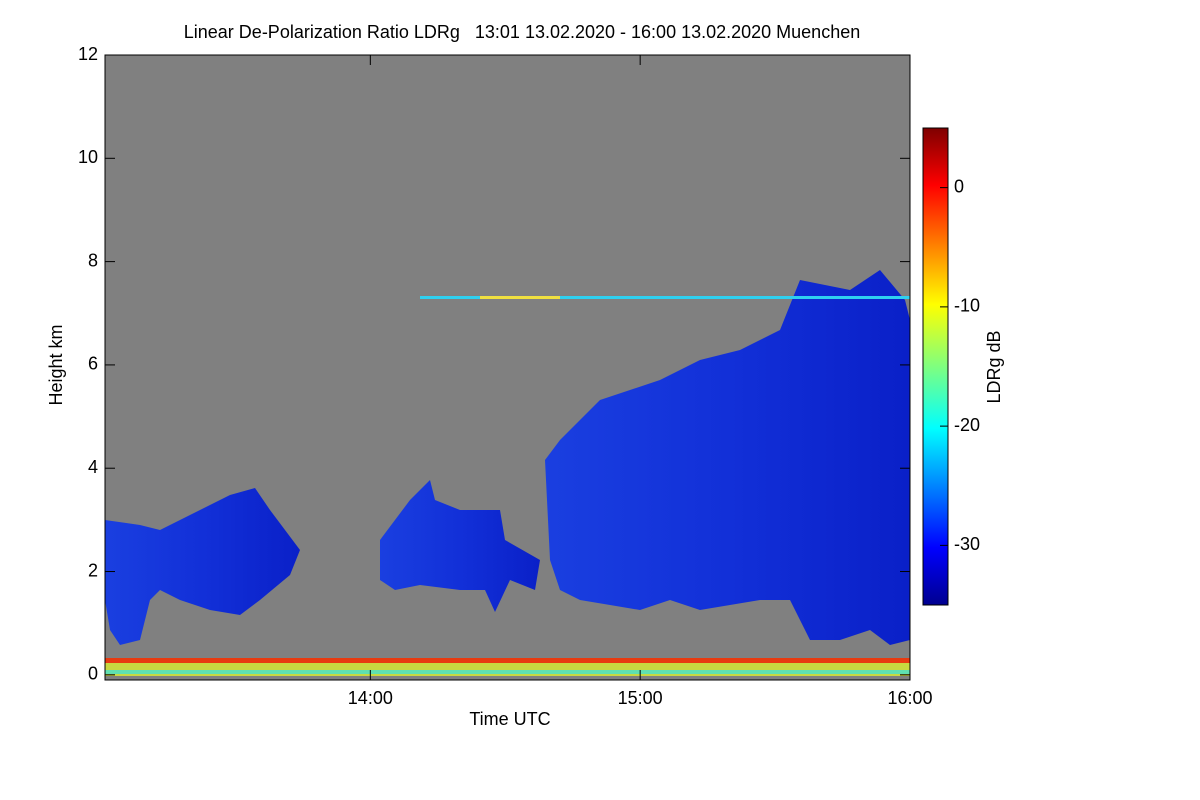  What do you see at coordinates (93, 364) in the screenshot?
I see `y-tick-label: 6` at bounding box center [93, 364].